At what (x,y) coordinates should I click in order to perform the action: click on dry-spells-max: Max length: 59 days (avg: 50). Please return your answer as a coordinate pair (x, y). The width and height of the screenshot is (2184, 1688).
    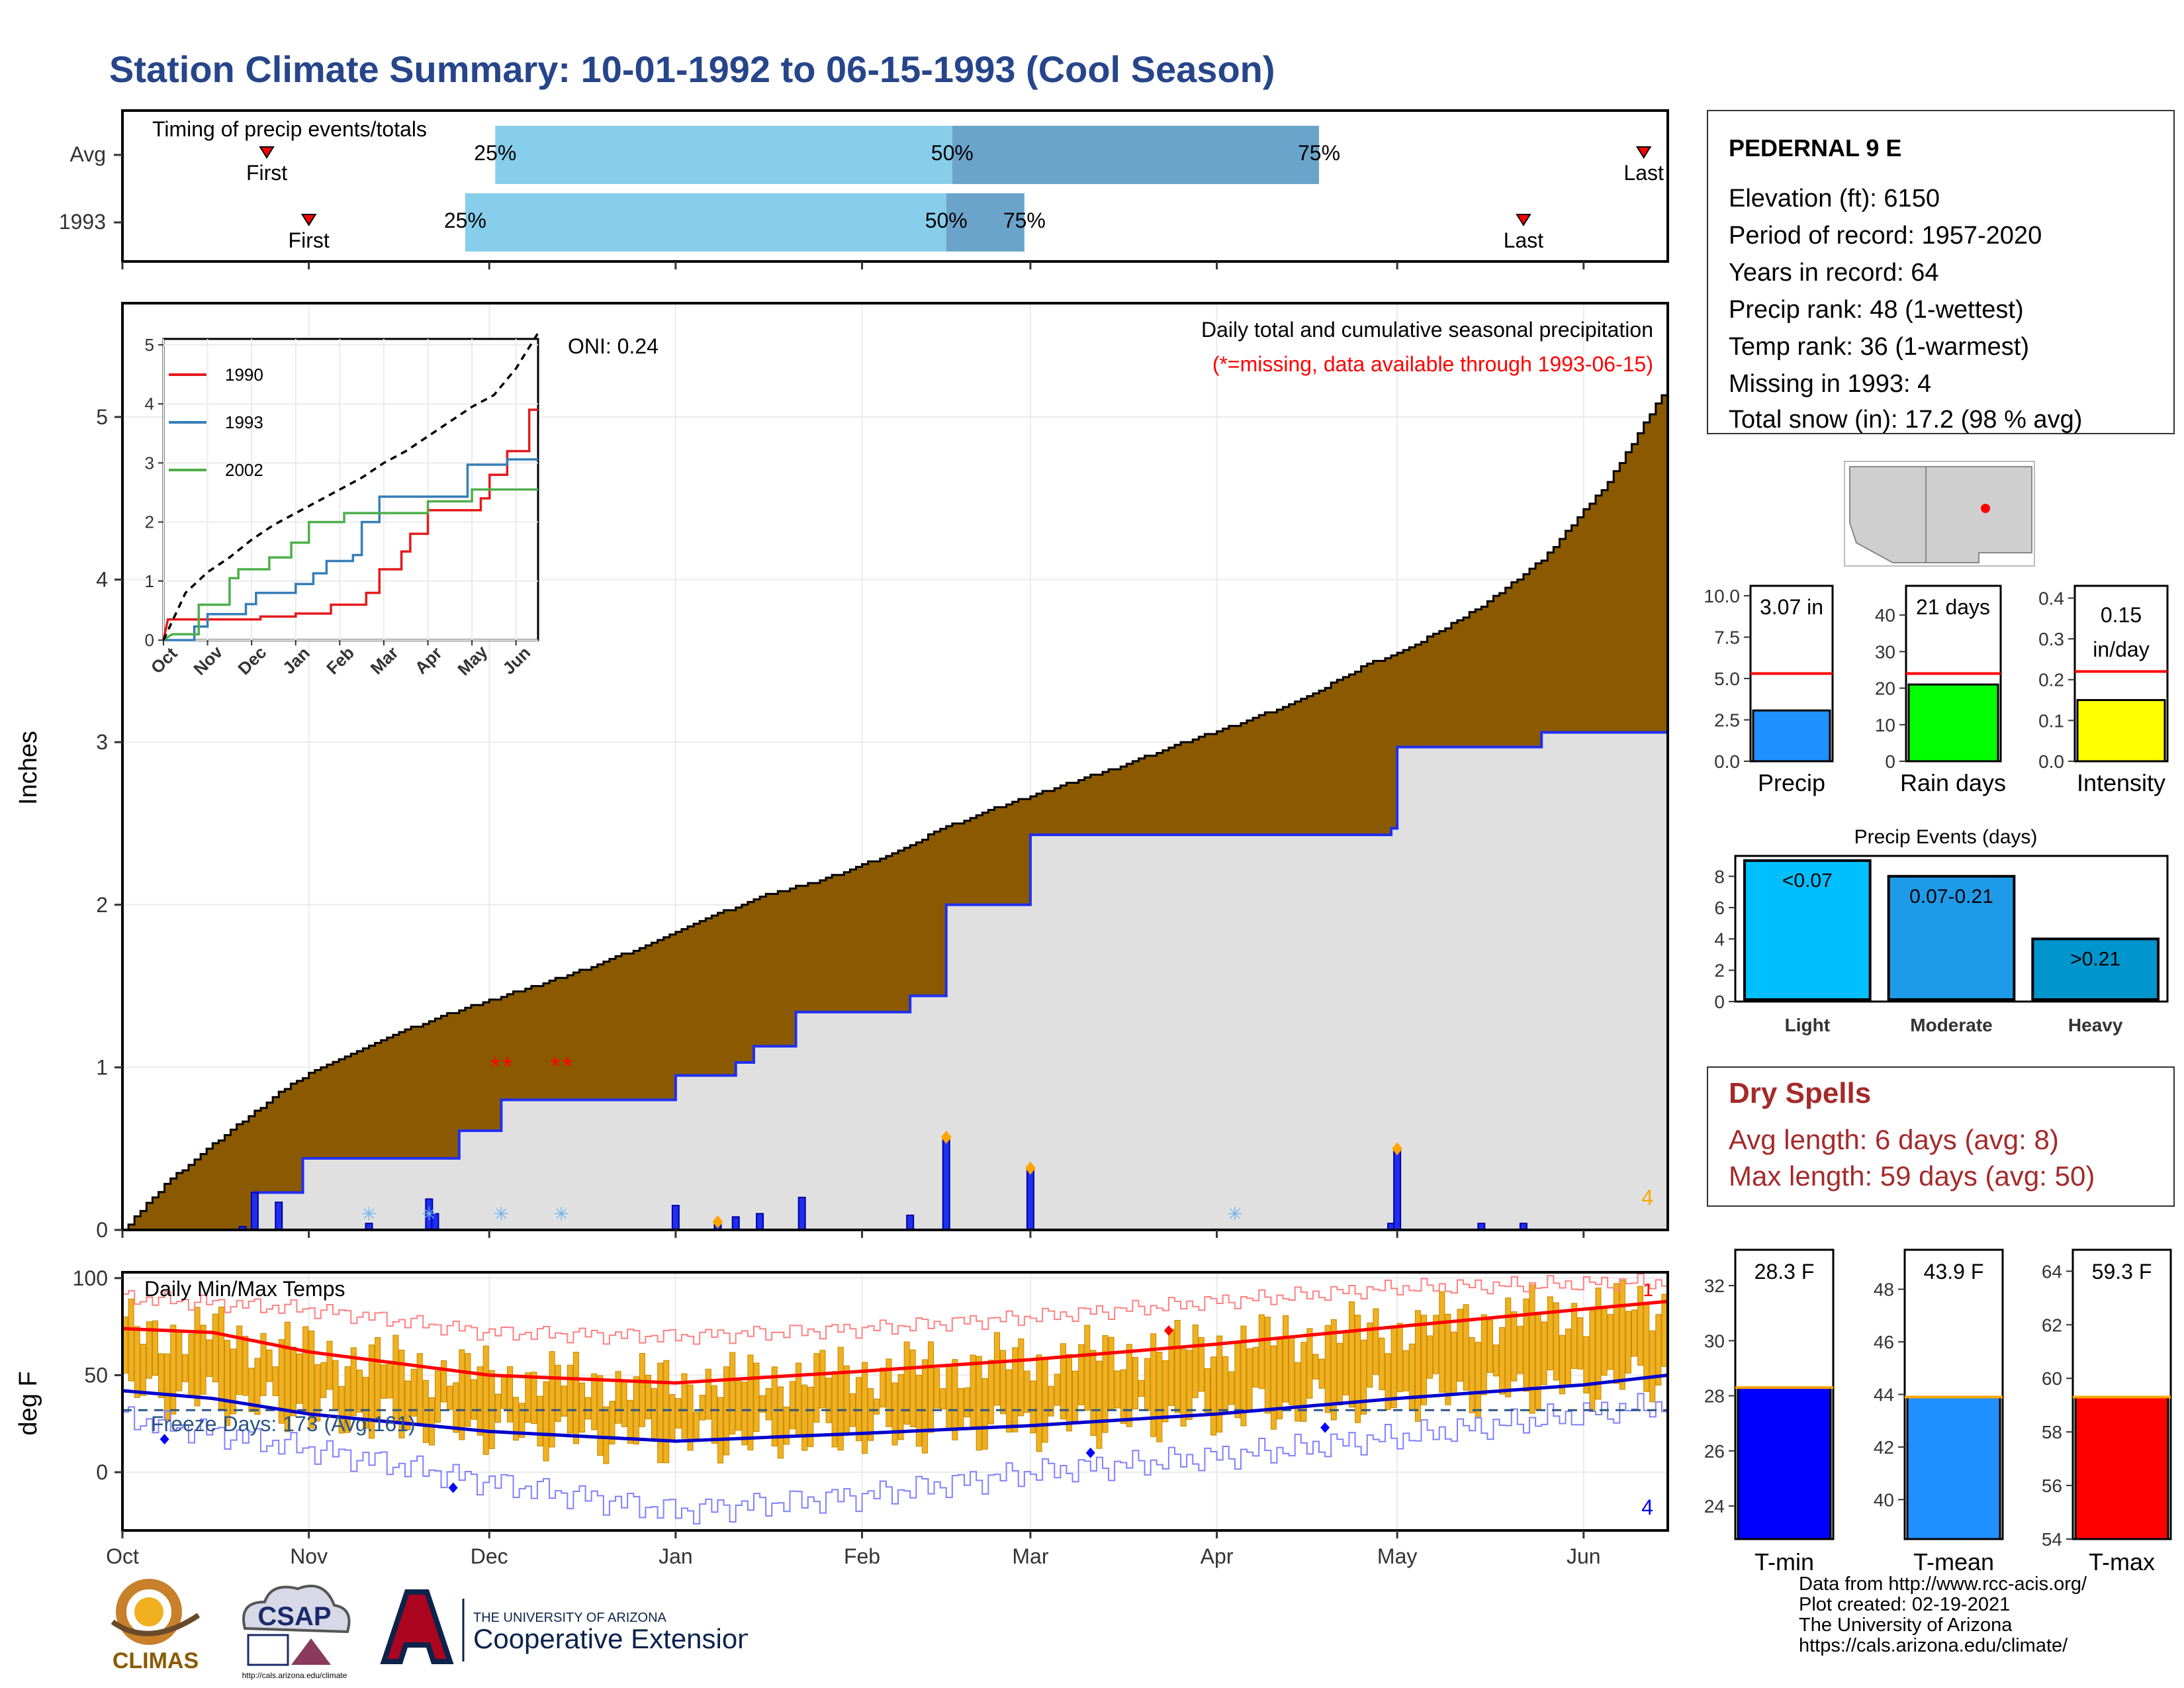
    Looking at the image, I should click on (1912, 1176).